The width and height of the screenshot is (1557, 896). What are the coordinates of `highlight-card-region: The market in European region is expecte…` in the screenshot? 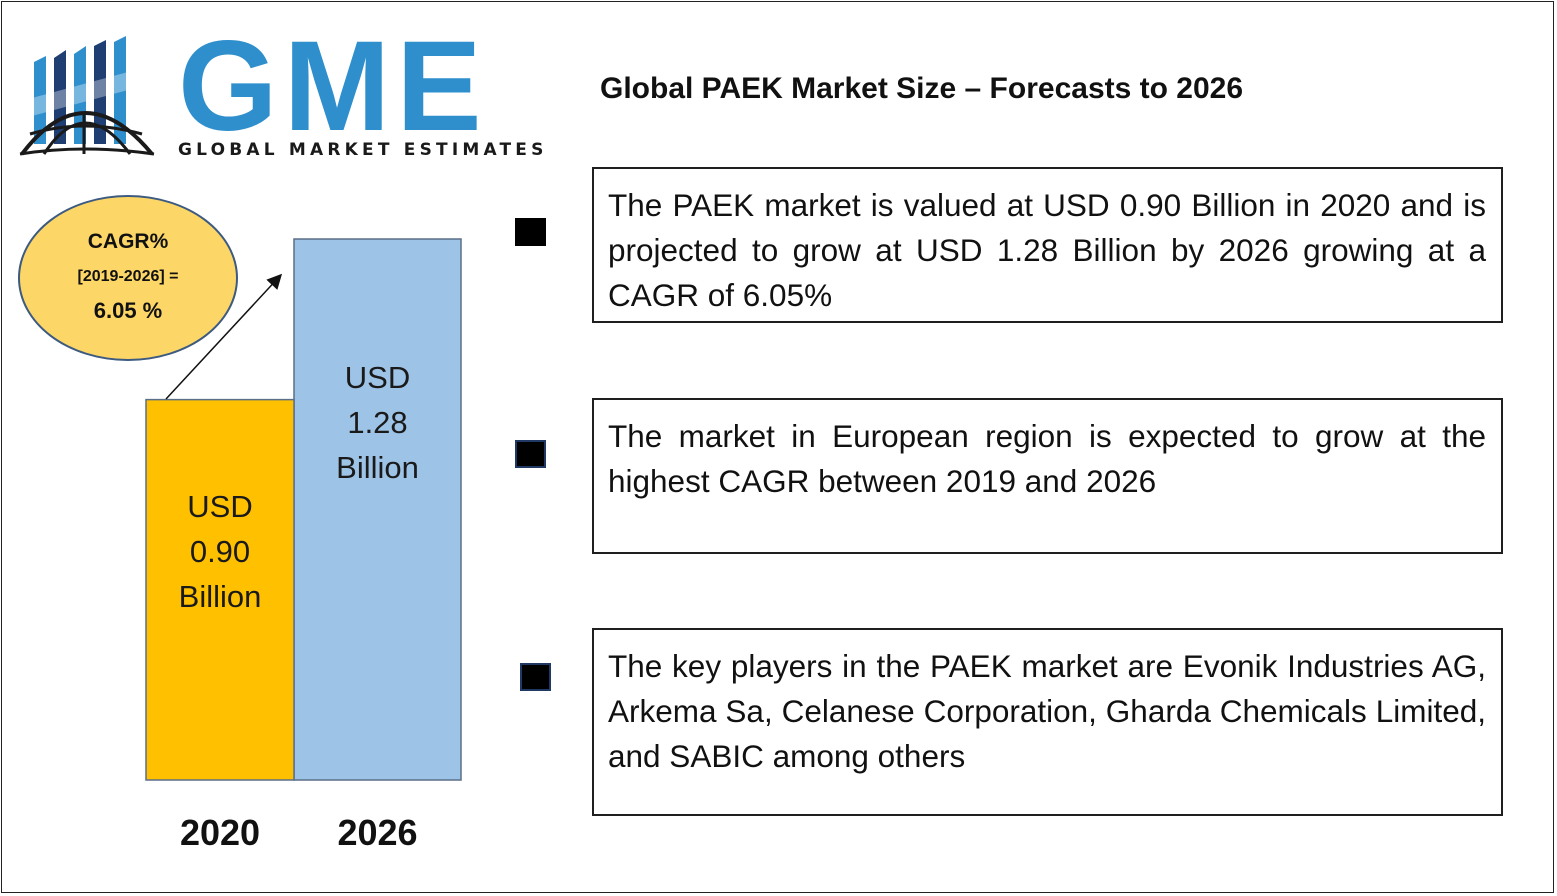 It's located at (1047, 476).